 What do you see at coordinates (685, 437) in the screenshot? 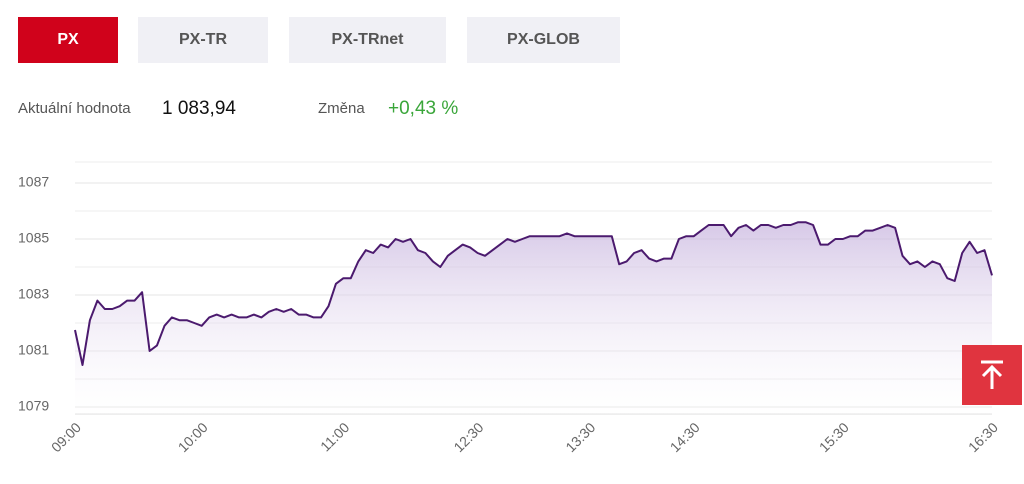
I see `x-tick-label: 14:30` at bounding box center [685, 437].